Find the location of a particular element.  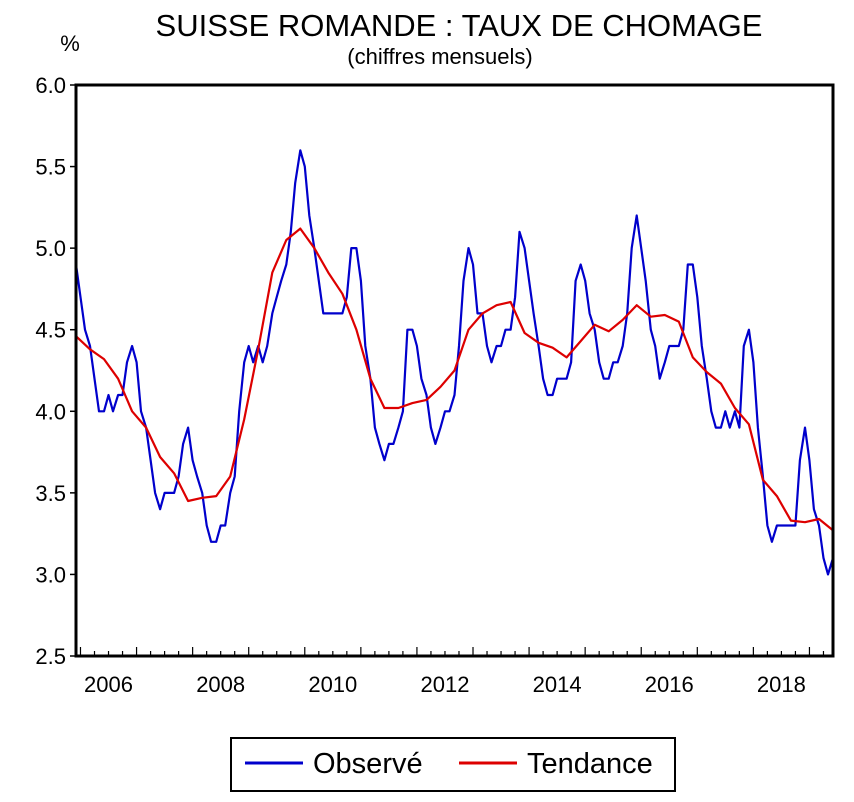

y-tick-label: 6.0 is located at coordinates (50, 85).